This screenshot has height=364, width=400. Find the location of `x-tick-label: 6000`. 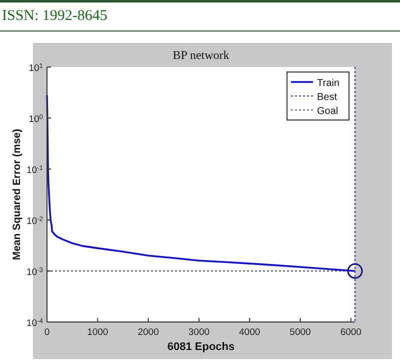

x-tick-label: 6000 is located at coordinates (351, 332).